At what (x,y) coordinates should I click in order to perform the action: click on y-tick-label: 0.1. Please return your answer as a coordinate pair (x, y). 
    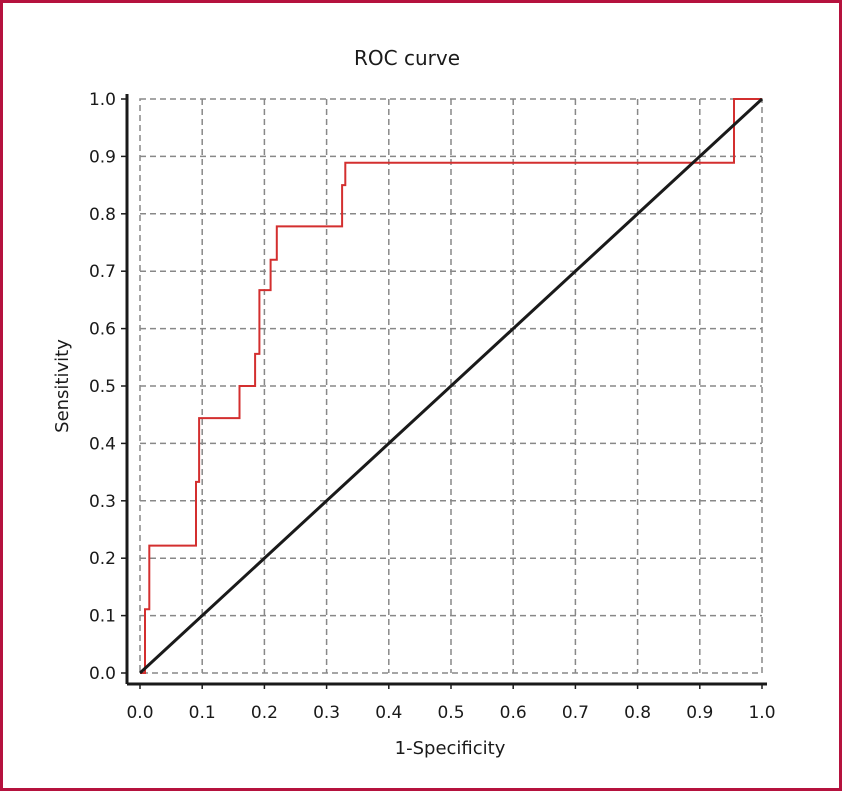
    Looking at the image, I should click on (102, 617).